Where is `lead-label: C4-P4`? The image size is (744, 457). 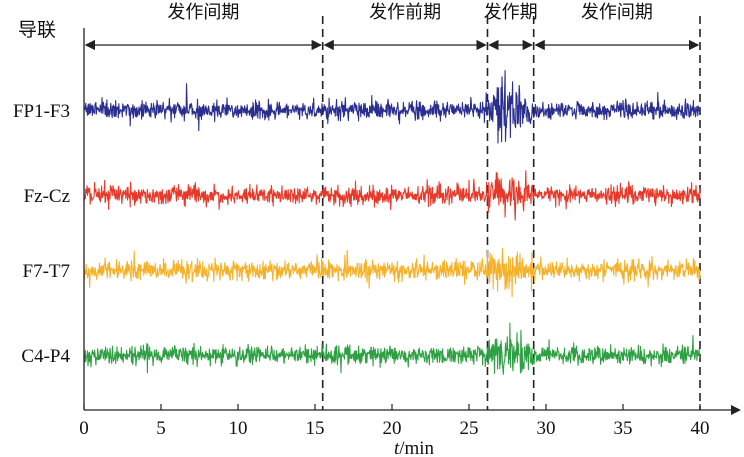
lead-label: C4-P4 is located at coordinates (45, 356).